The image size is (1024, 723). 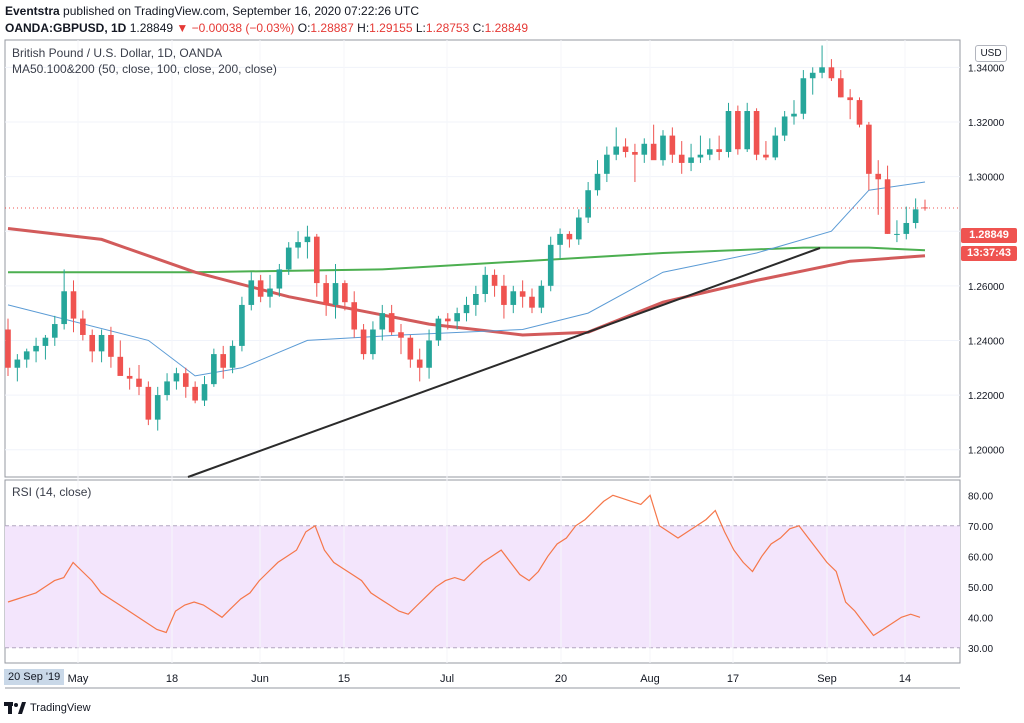 What do you see at coordinates (60, 708) in the screenshot?
I see `tradingview-brand: TradingView` at bounding box center [60, 708].